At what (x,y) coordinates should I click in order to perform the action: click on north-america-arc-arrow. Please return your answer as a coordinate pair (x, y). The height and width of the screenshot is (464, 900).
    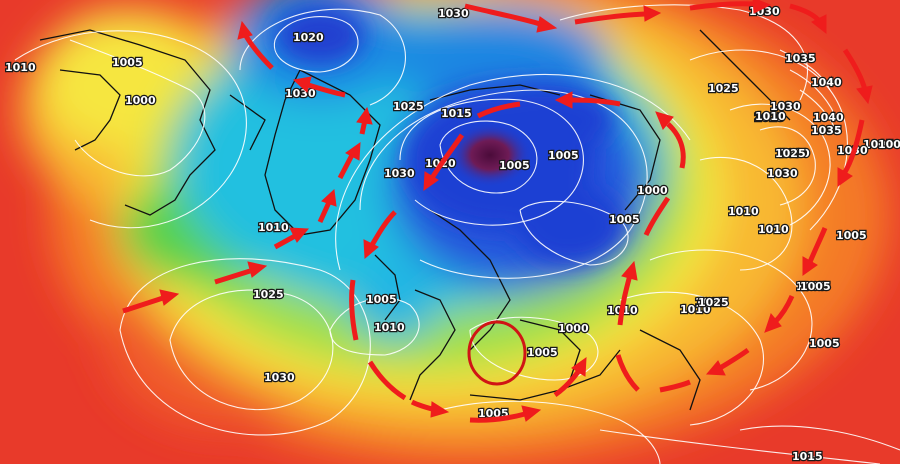
    Looking at the image, I should click on (291, 59).